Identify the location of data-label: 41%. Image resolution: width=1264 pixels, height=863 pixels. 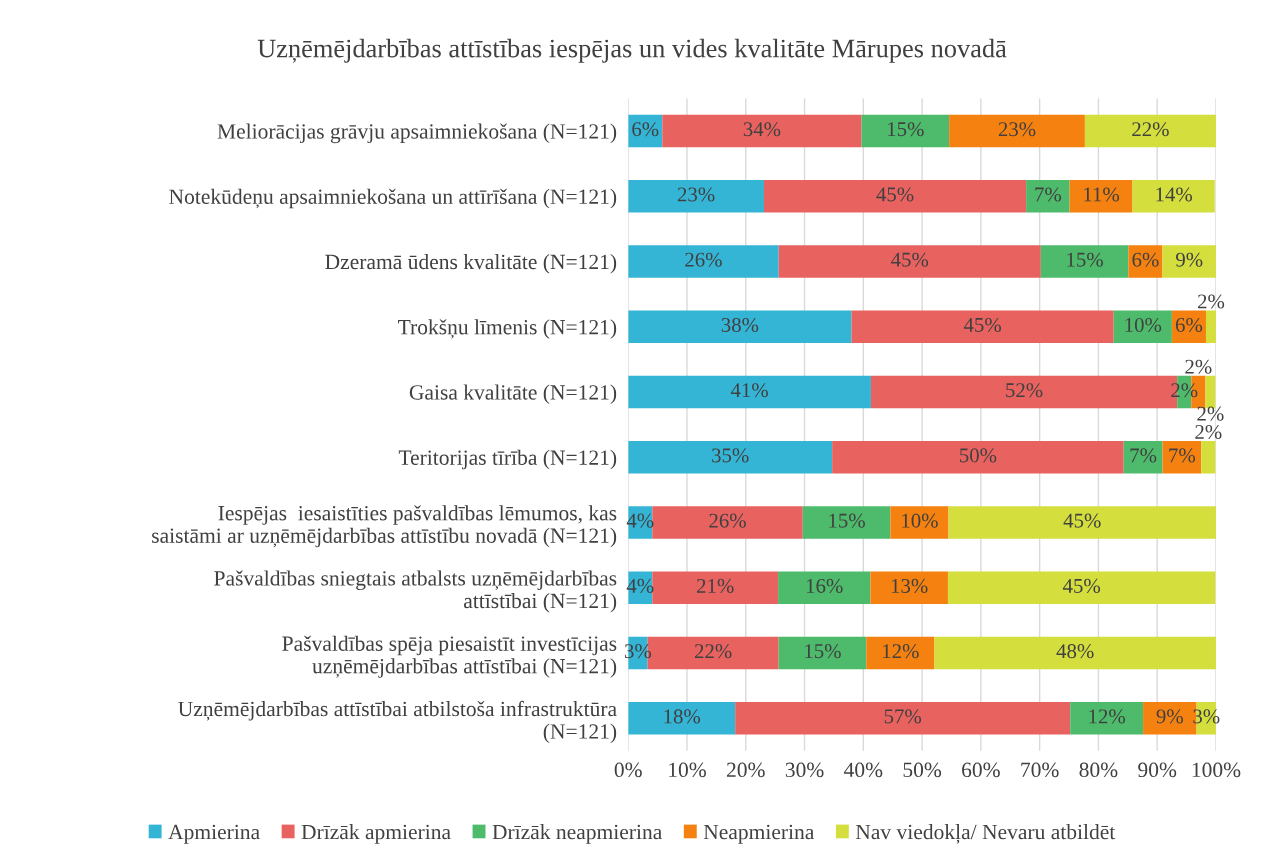
(749, 390).